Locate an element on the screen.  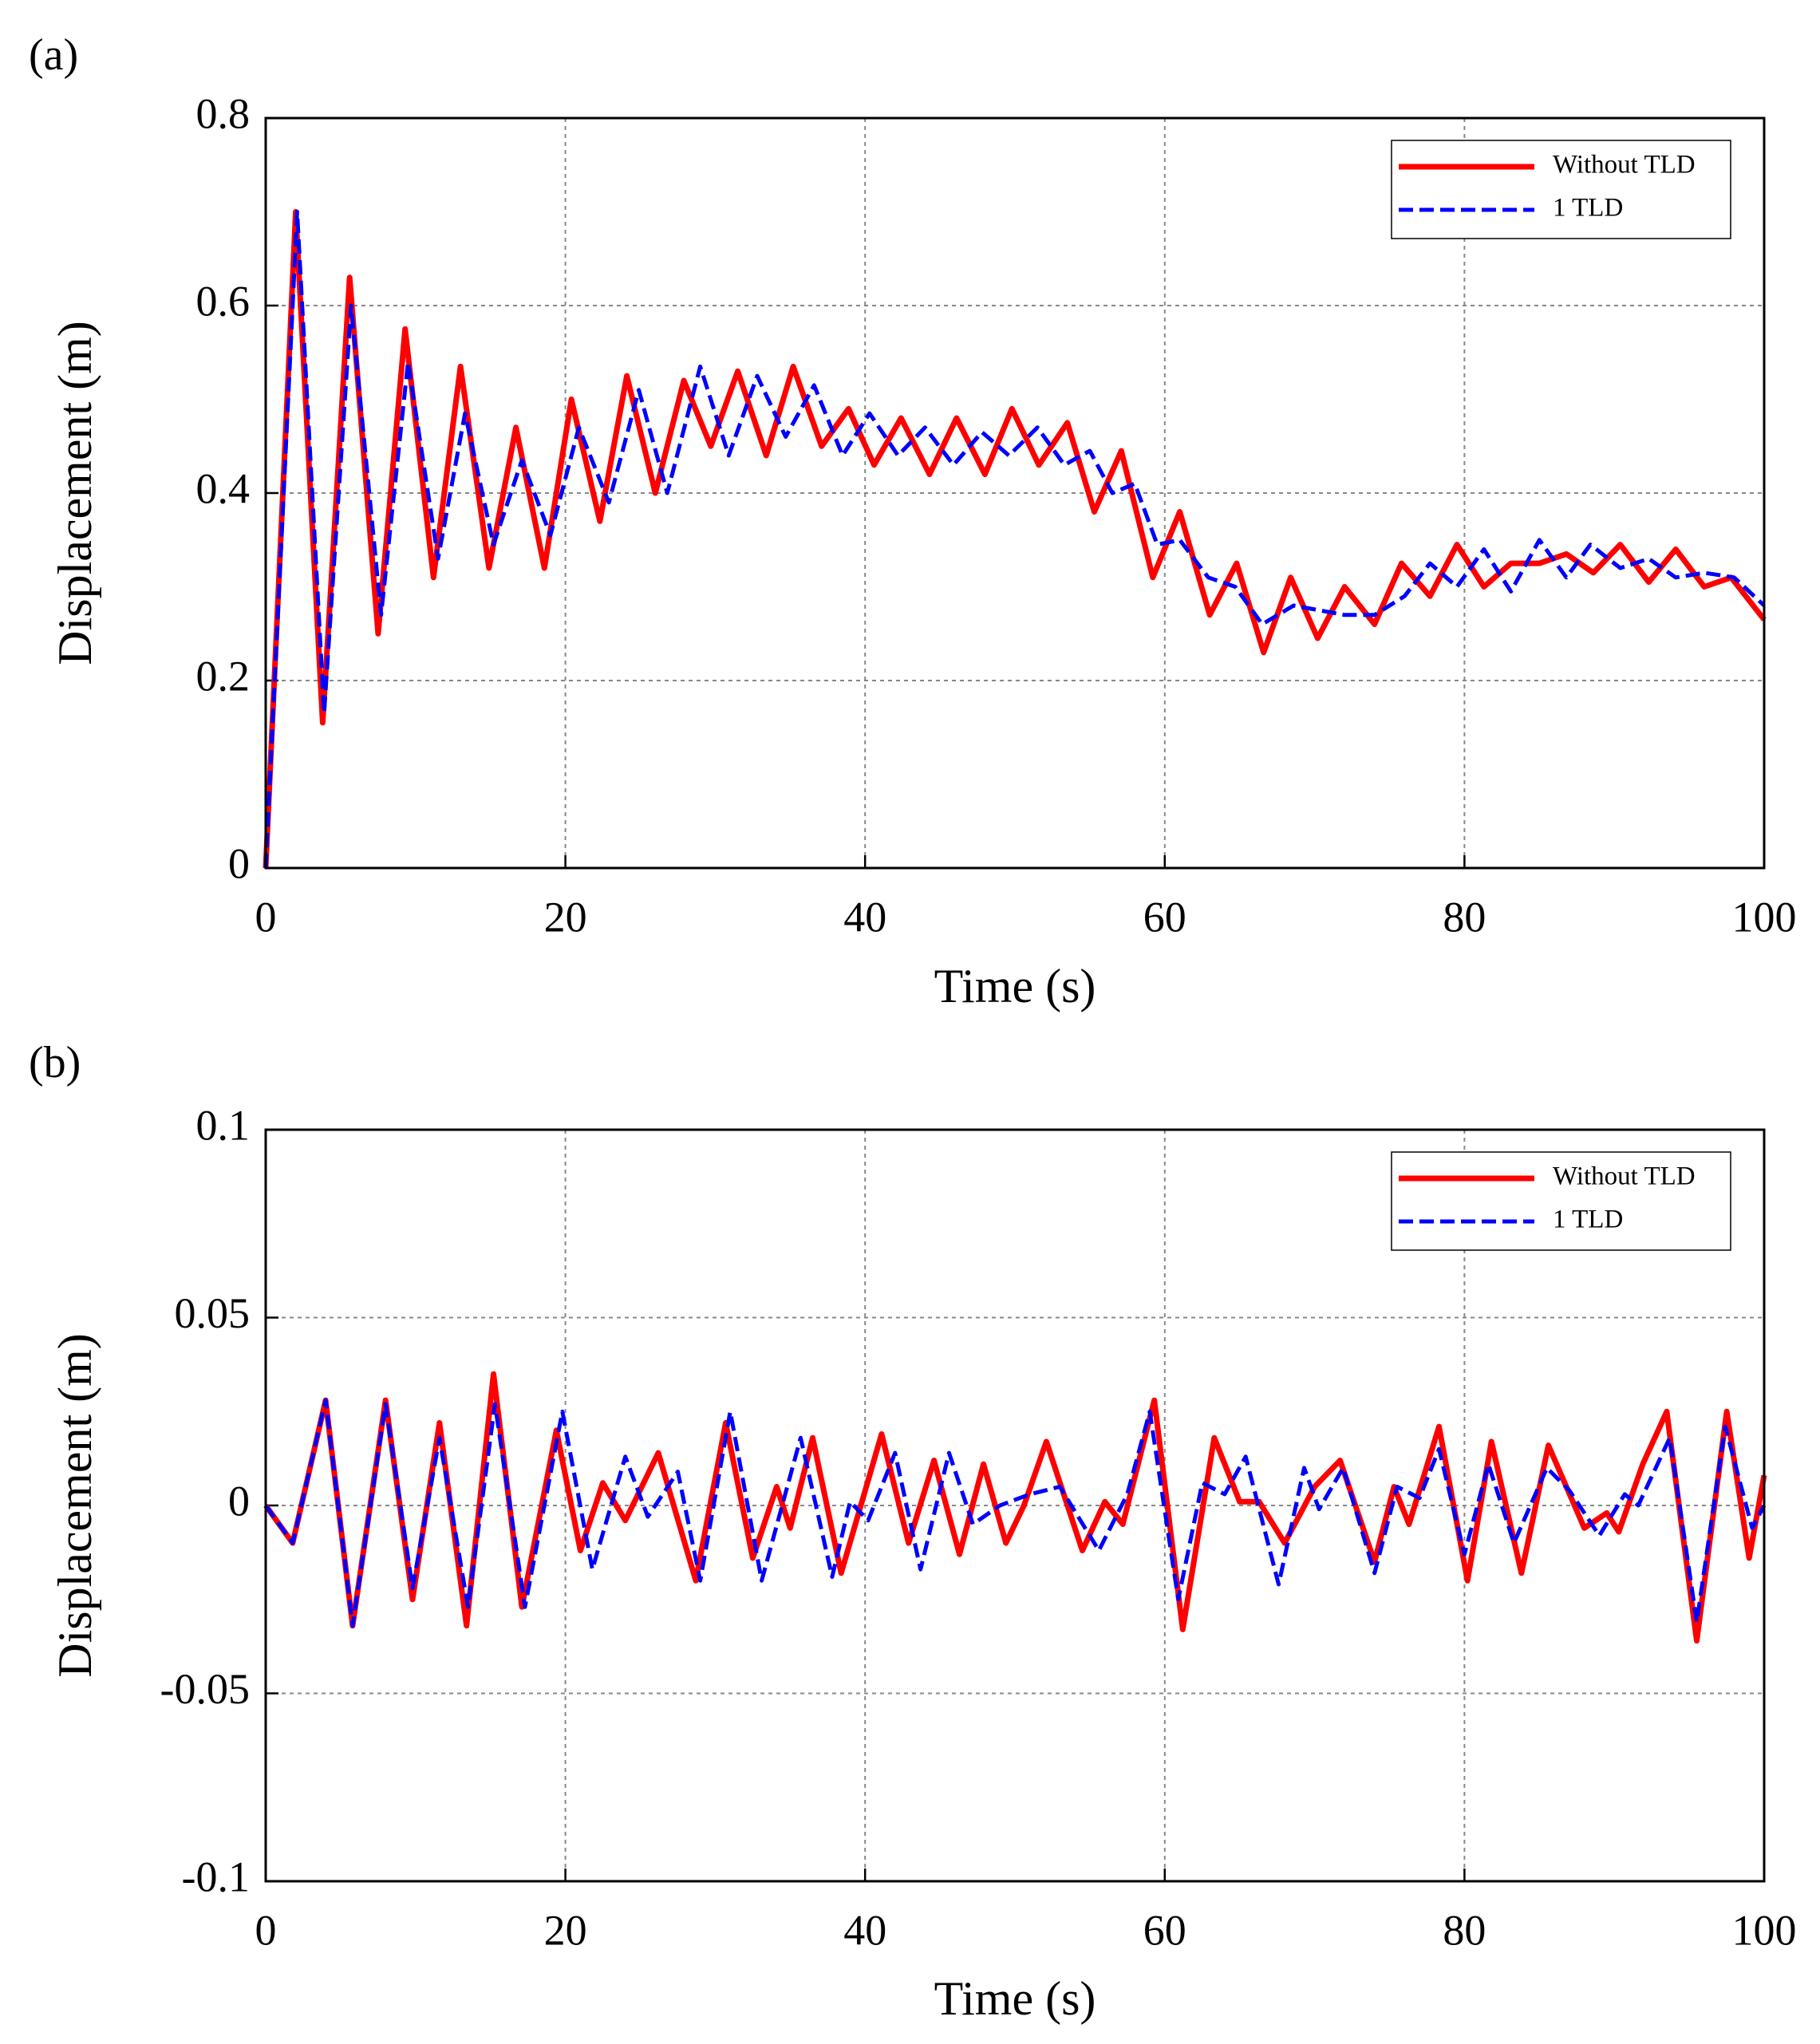
y-tick-label: -0.05 is located at coordinates (205, 1689).